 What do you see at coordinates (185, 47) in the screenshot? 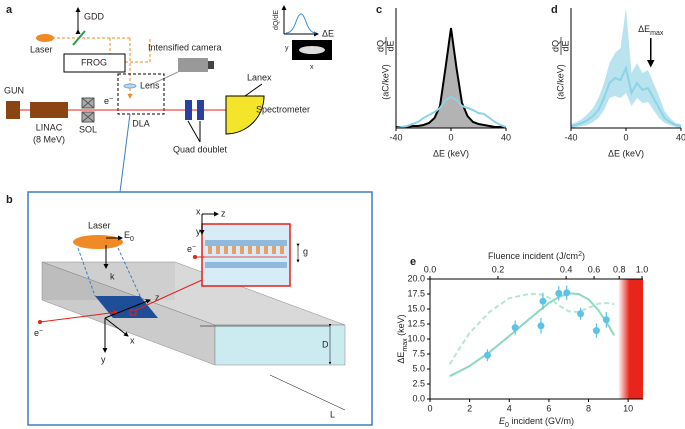
I see `label: Intensified camera` at bounding box center [185, 47].